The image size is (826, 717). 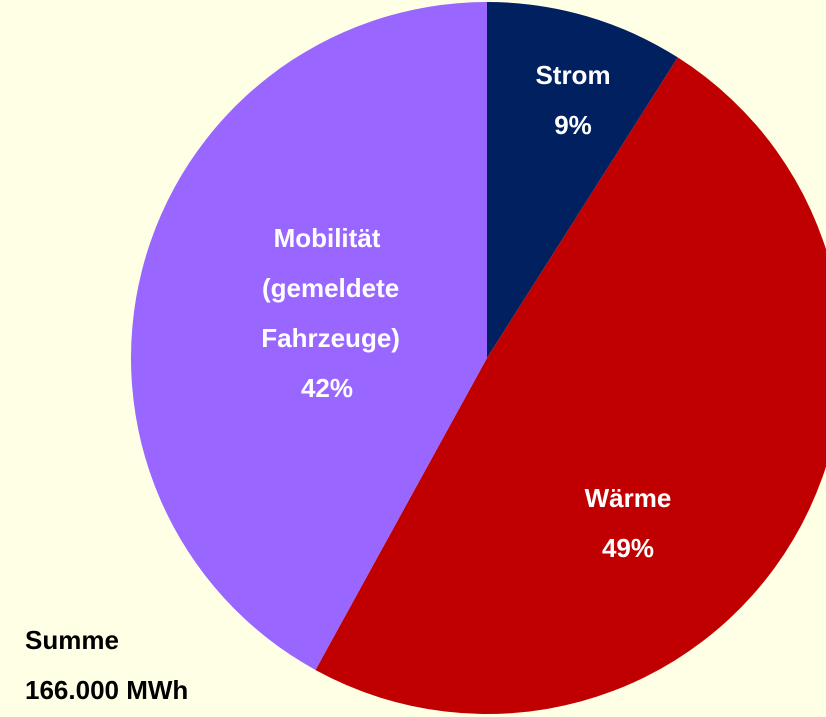 I want to click on annotation: Summe, so click(x=72, y=640).